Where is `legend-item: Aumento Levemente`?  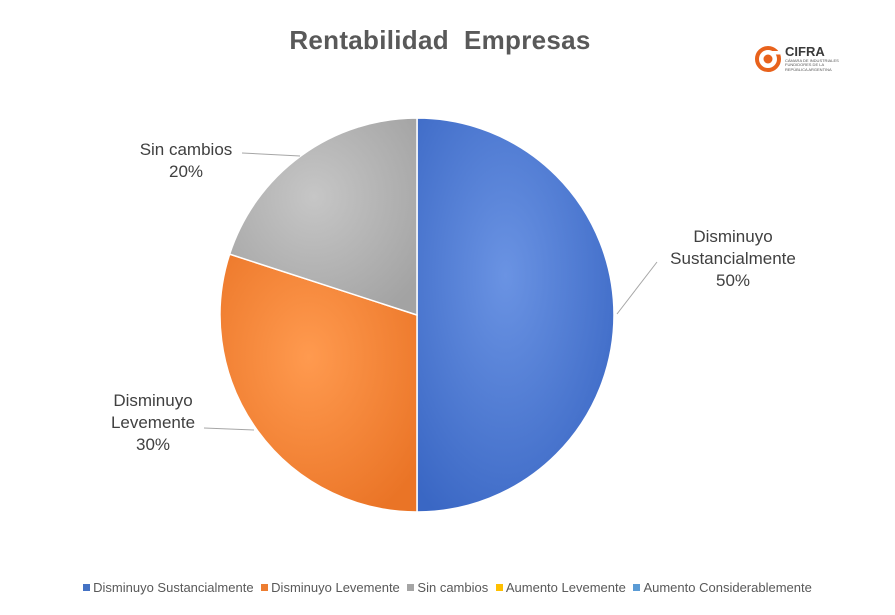 legend-item: Aumento Levemente is located at coordinates (560, 587).